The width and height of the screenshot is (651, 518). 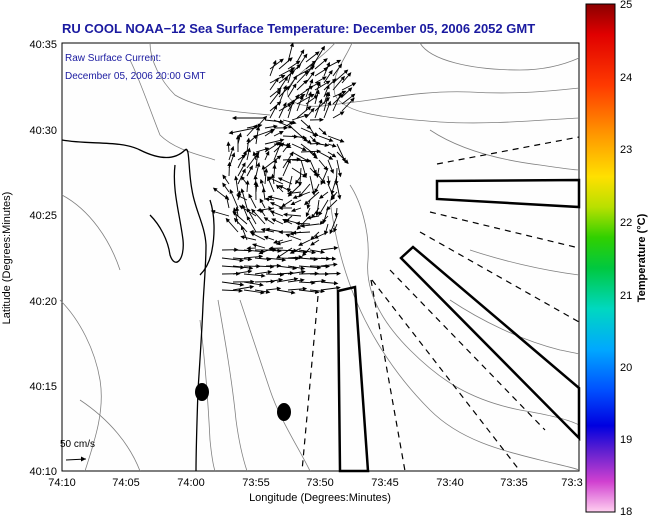 I want to click on x-tick-label: 73:40, so click(x=450, y=483).